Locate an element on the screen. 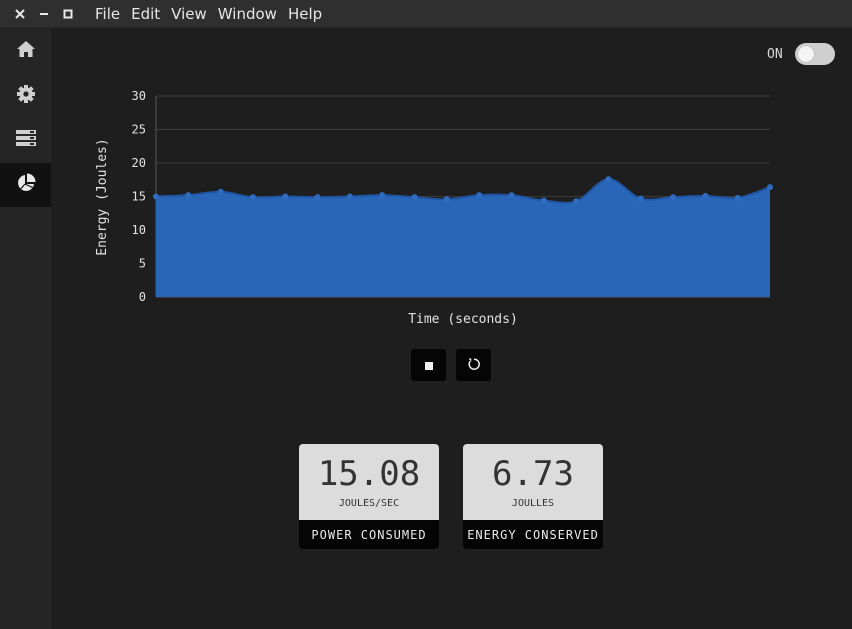 The image size is (852, 629). refresh-icon is located at coordinates (474, 365).